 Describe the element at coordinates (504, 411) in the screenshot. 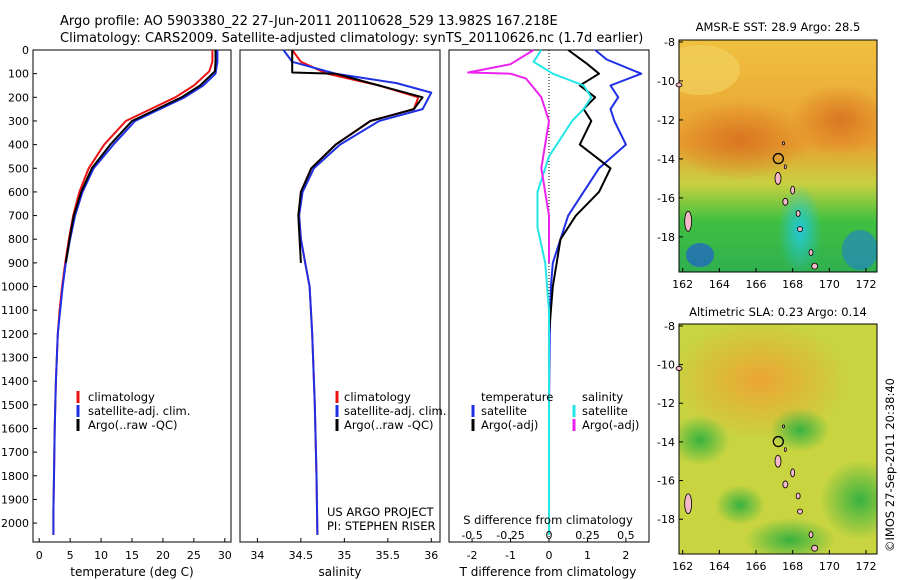

I see `legend-label-t-satellite: satellite` at that location.